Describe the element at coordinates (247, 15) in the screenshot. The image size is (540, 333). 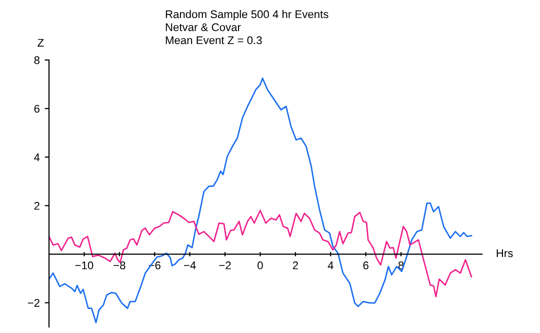
I see `chart-title: Random Sample 500 4 hr Events` at that location.